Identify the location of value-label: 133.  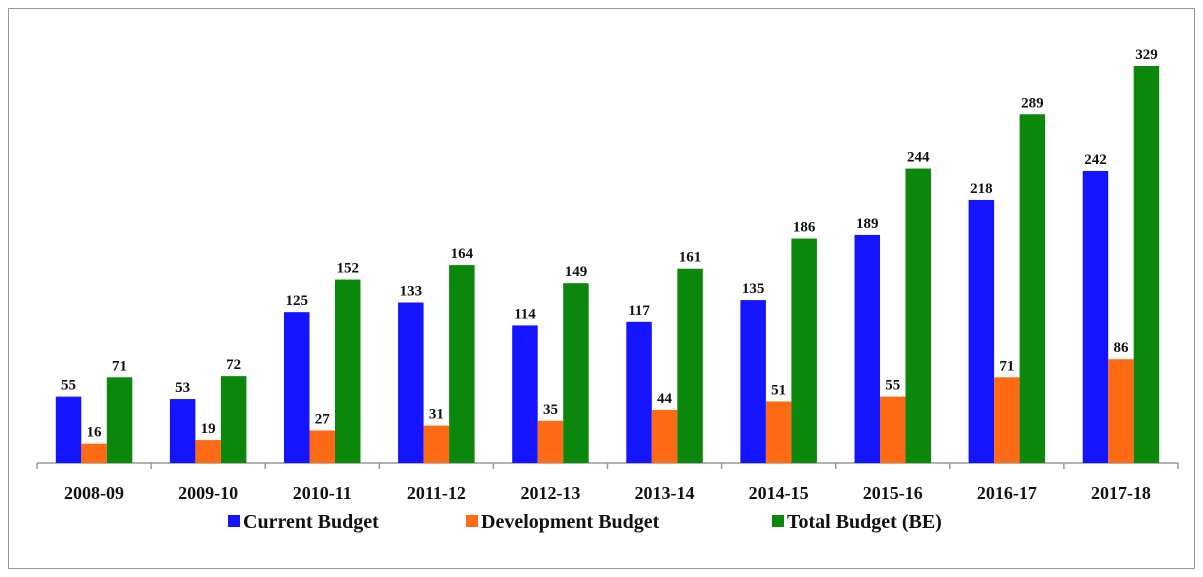
(411, 292).